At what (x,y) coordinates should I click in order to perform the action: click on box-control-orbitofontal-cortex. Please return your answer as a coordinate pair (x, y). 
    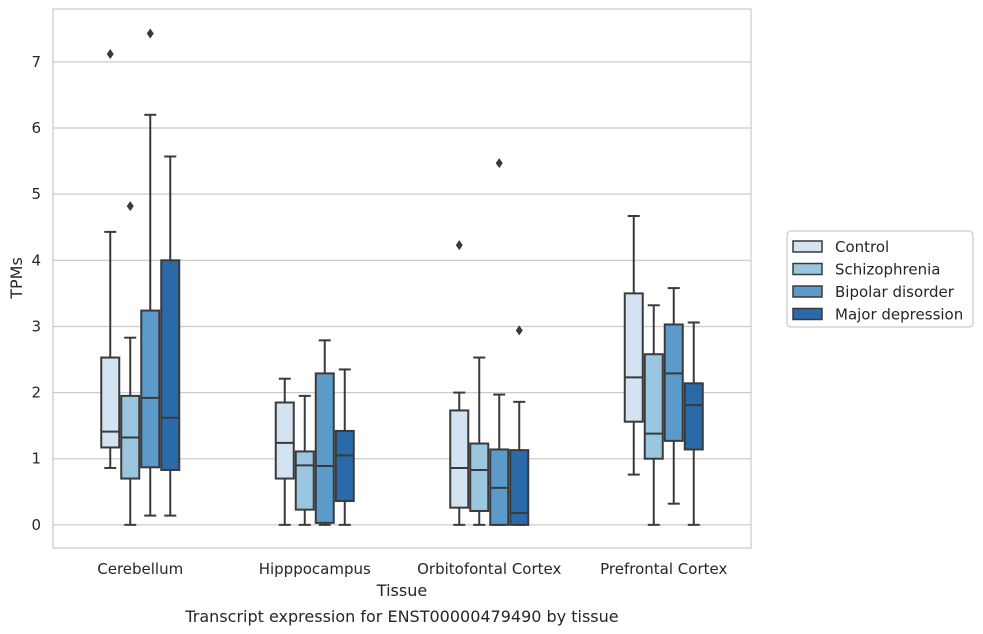
    Looking at the image, I should click on (459, 383).